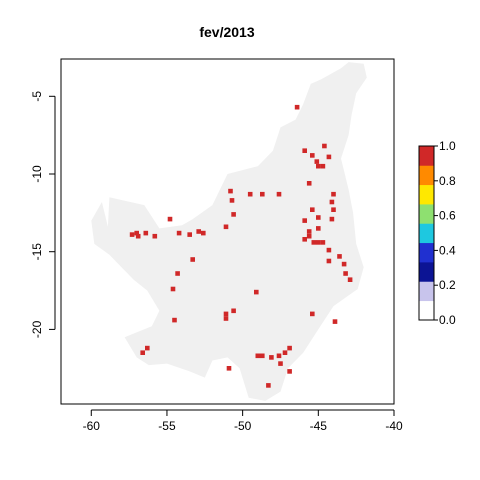 The height and width of the screenshot is (480, 480). Describe the element at coordinates (37, 329) in the screenshot. I see `y-tick-label: -20` at that location.